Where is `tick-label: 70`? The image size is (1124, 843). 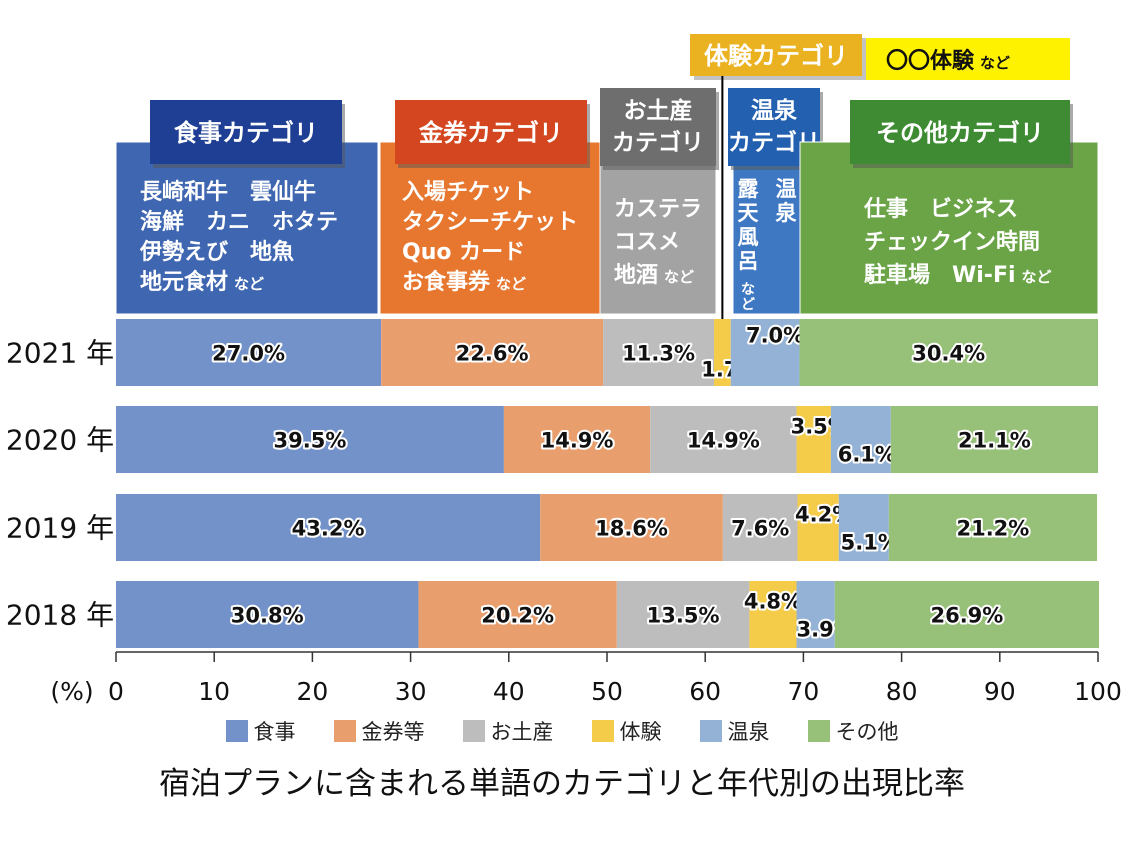
tick-label: 70 is located at coordinates (803, 691).